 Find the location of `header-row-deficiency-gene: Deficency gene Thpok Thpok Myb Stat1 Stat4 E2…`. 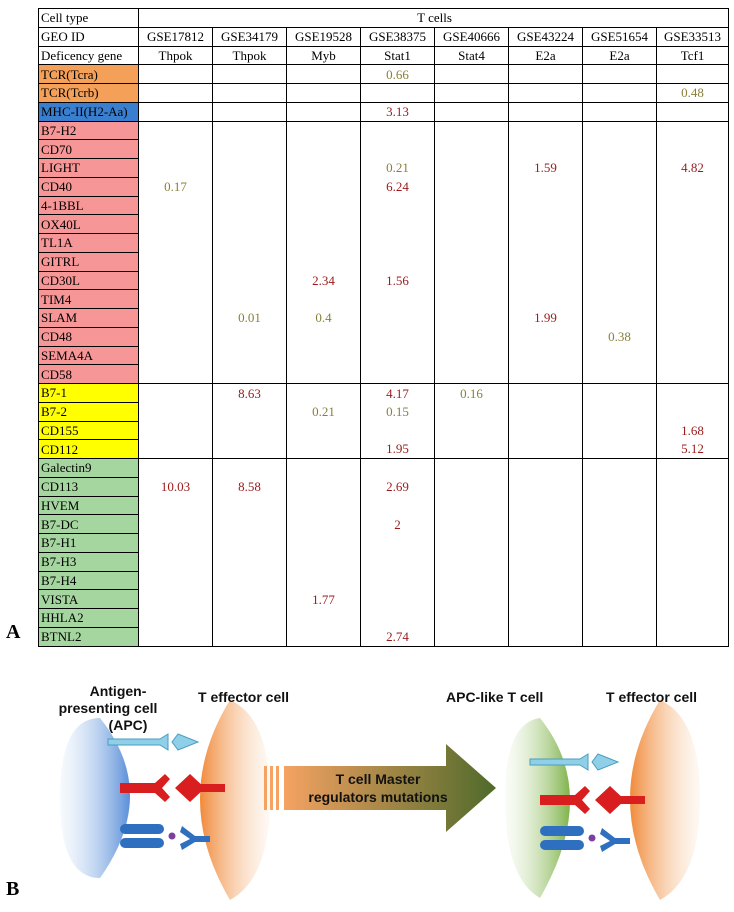

header-row-deficiency-gene: Deficency gene Thpok Thpok Myb Stat1 Stat4 E2… is located at coordinates (384, 55).